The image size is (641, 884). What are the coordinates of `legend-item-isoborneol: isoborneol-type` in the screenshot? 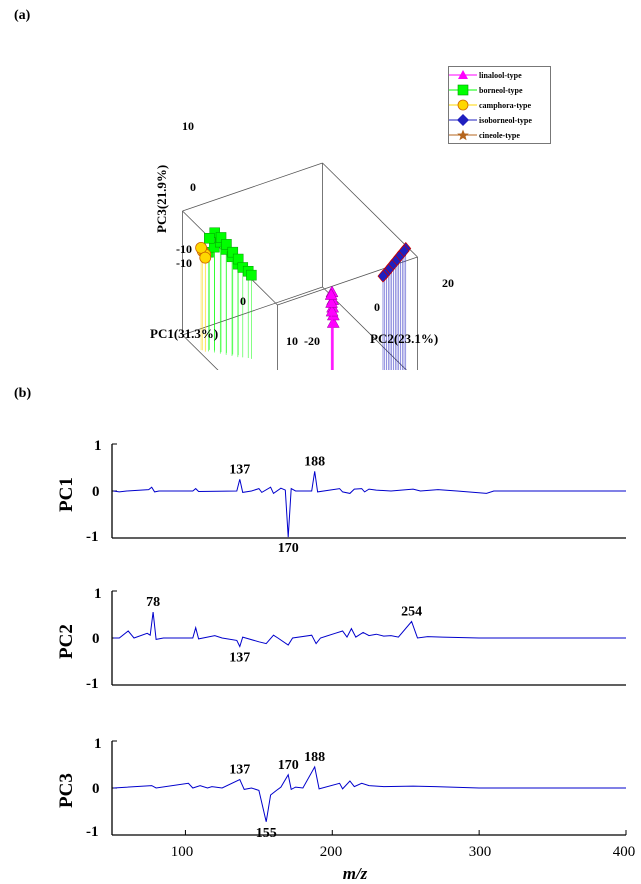 It's located at (490, 120).